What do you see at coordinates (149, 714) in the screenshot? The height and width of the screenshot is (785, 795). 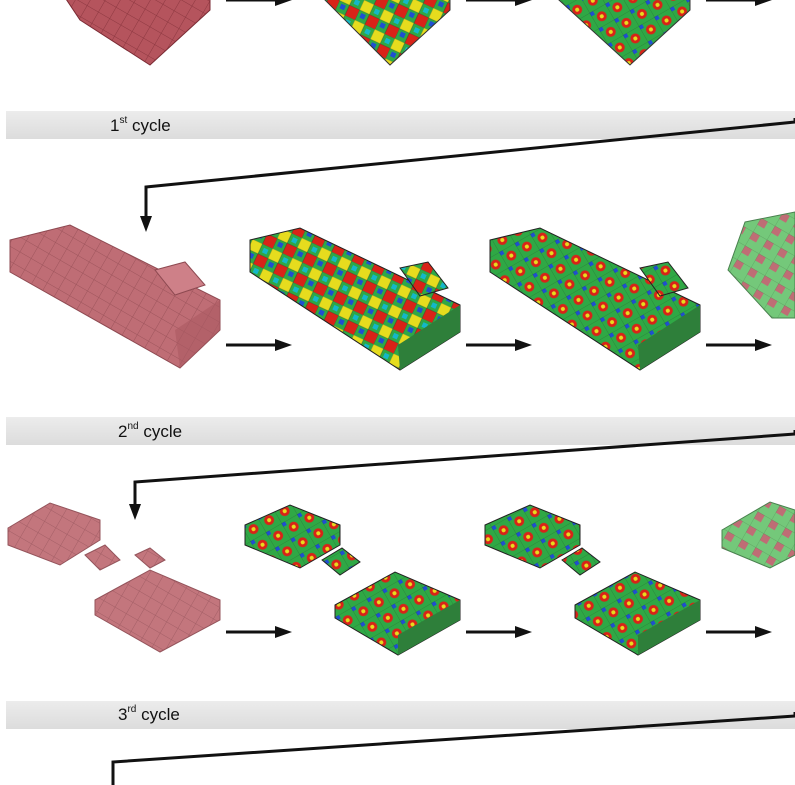 I see `cycle-label-3: 3rd cycle` at bounding box center [149, 714].